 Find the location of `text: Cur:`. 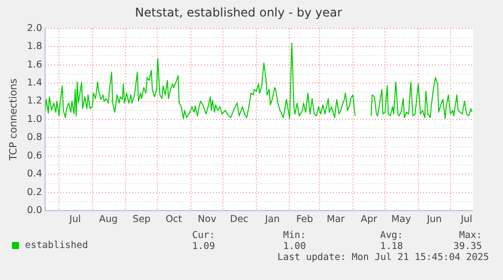

text: Cur: is located at coordinates (203, 235).